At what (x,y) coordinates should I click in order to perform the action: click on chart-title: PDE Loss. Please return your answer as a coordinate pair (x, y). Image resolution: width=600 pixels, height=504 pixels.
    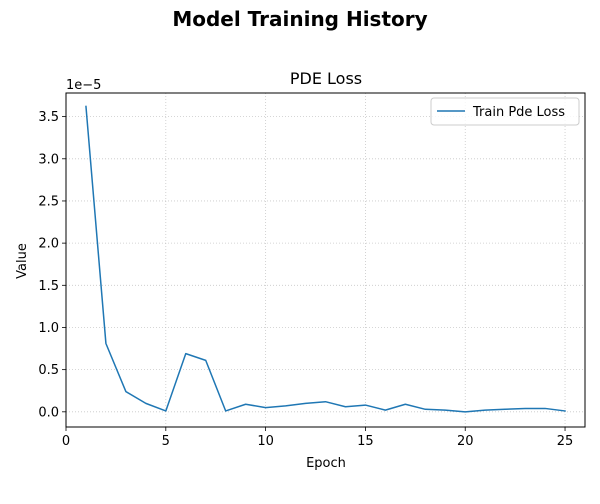
    Looking at the image, I should click on (326, 78).